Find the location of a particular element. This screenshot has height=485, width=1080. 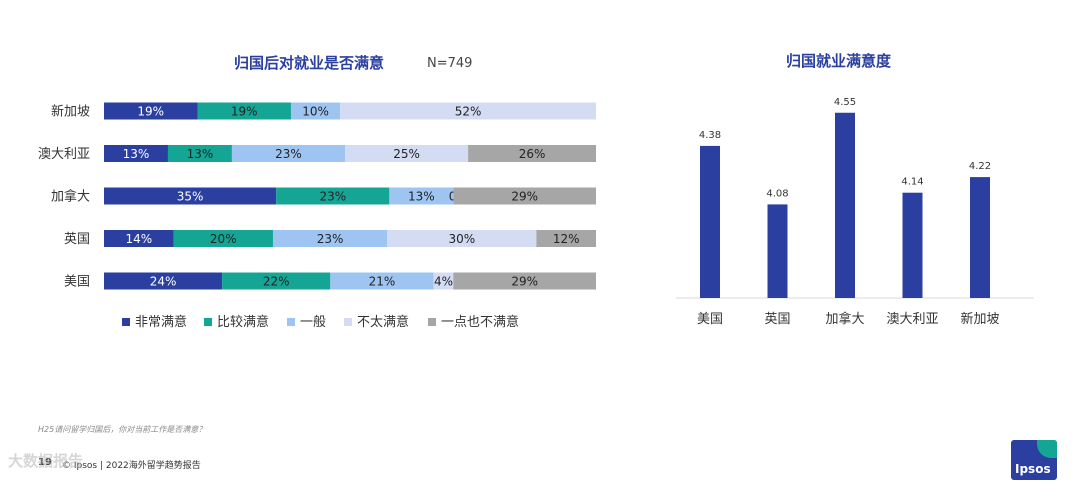

value-label: 4.14 is located at coordinates (912, 182).